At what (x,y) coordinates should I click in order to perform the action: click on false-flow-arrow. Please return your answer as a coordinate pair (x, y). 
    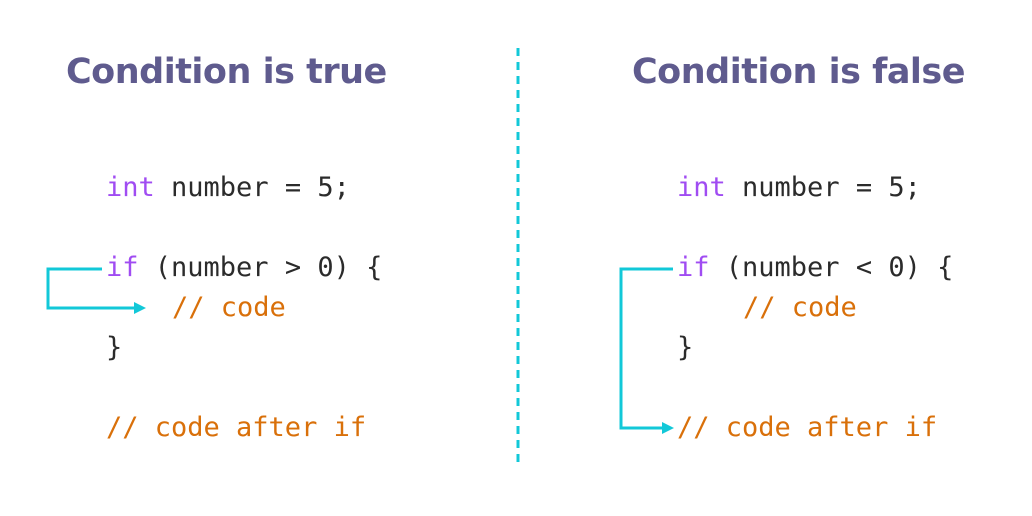
    Looking at the image, I should click on (646, 348).